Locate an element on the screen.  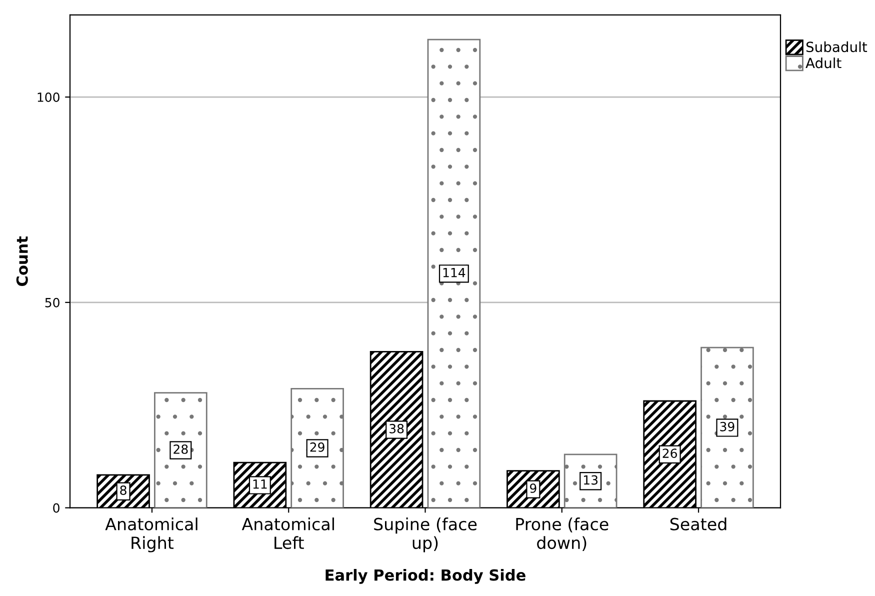
data-label: 28 is located at coordinates (181, 449).